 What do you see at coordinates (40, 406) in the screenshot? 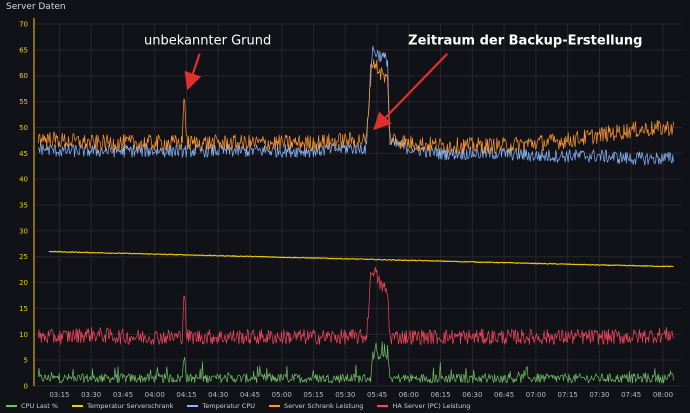
I see `legend-label: CPU Last %` at bounding box center [40, 406].